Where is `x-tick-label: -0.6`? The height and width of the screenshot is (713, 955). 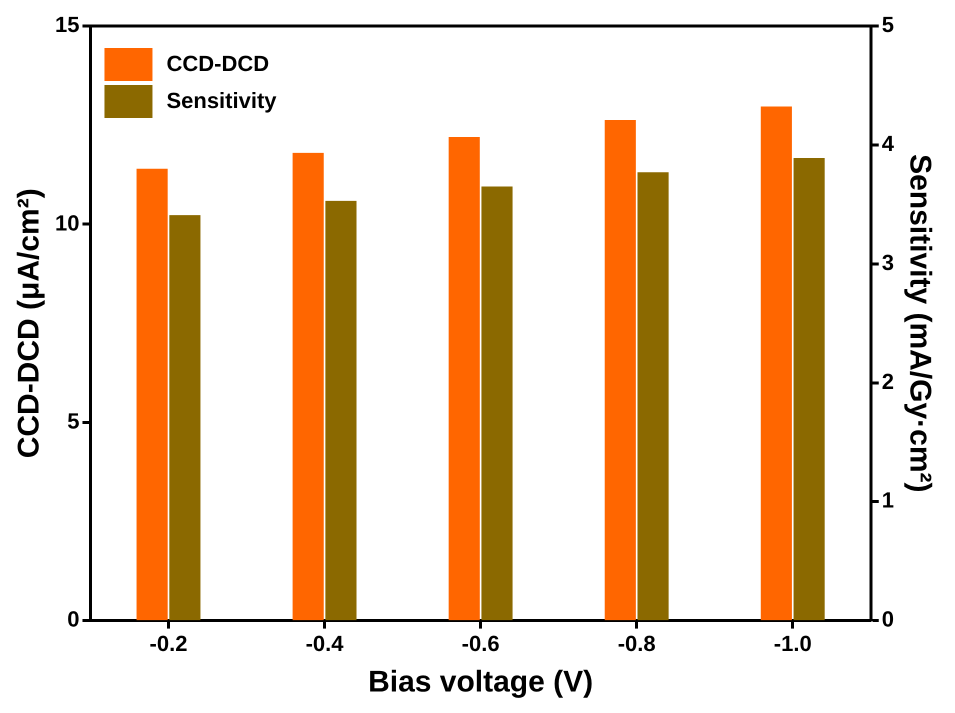 x-tick-label: -0.6 is located at coordinates (481, 643).